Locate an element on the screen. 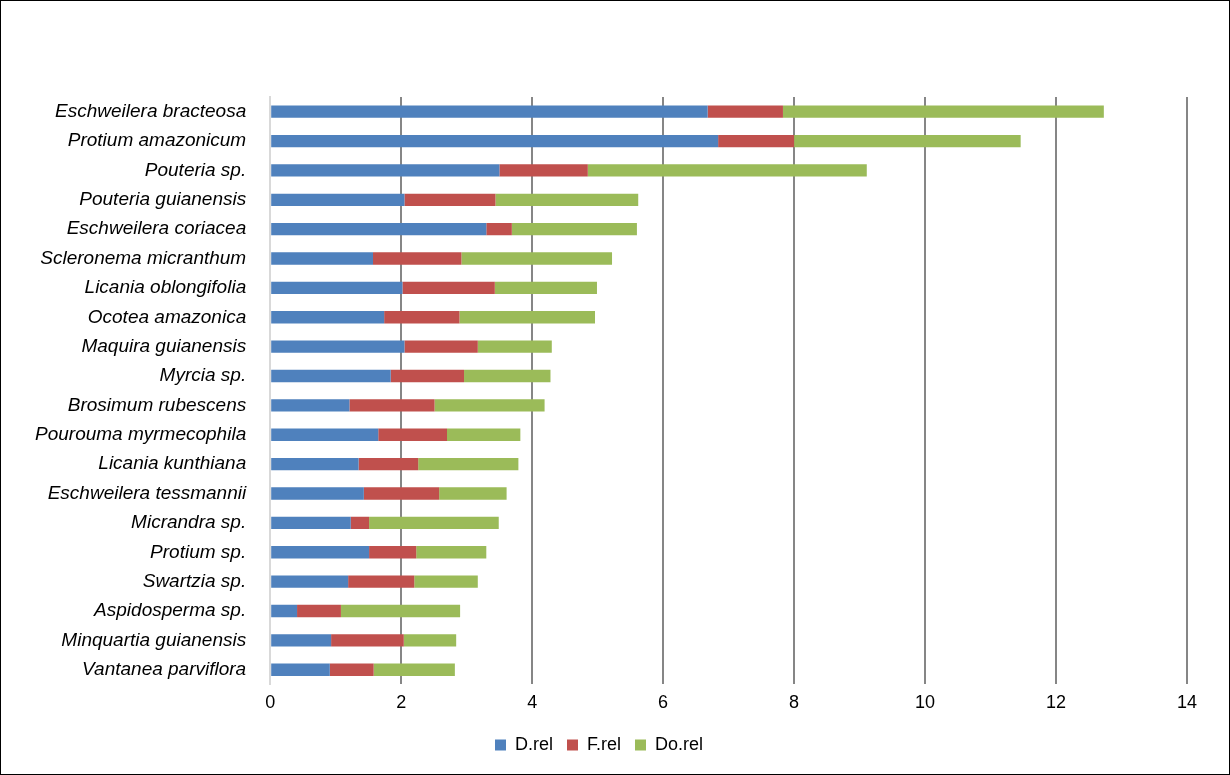 The width and height of the screenshot is (1230, 775). x-tick-label: 12 is located at coordinates (1056, 702).